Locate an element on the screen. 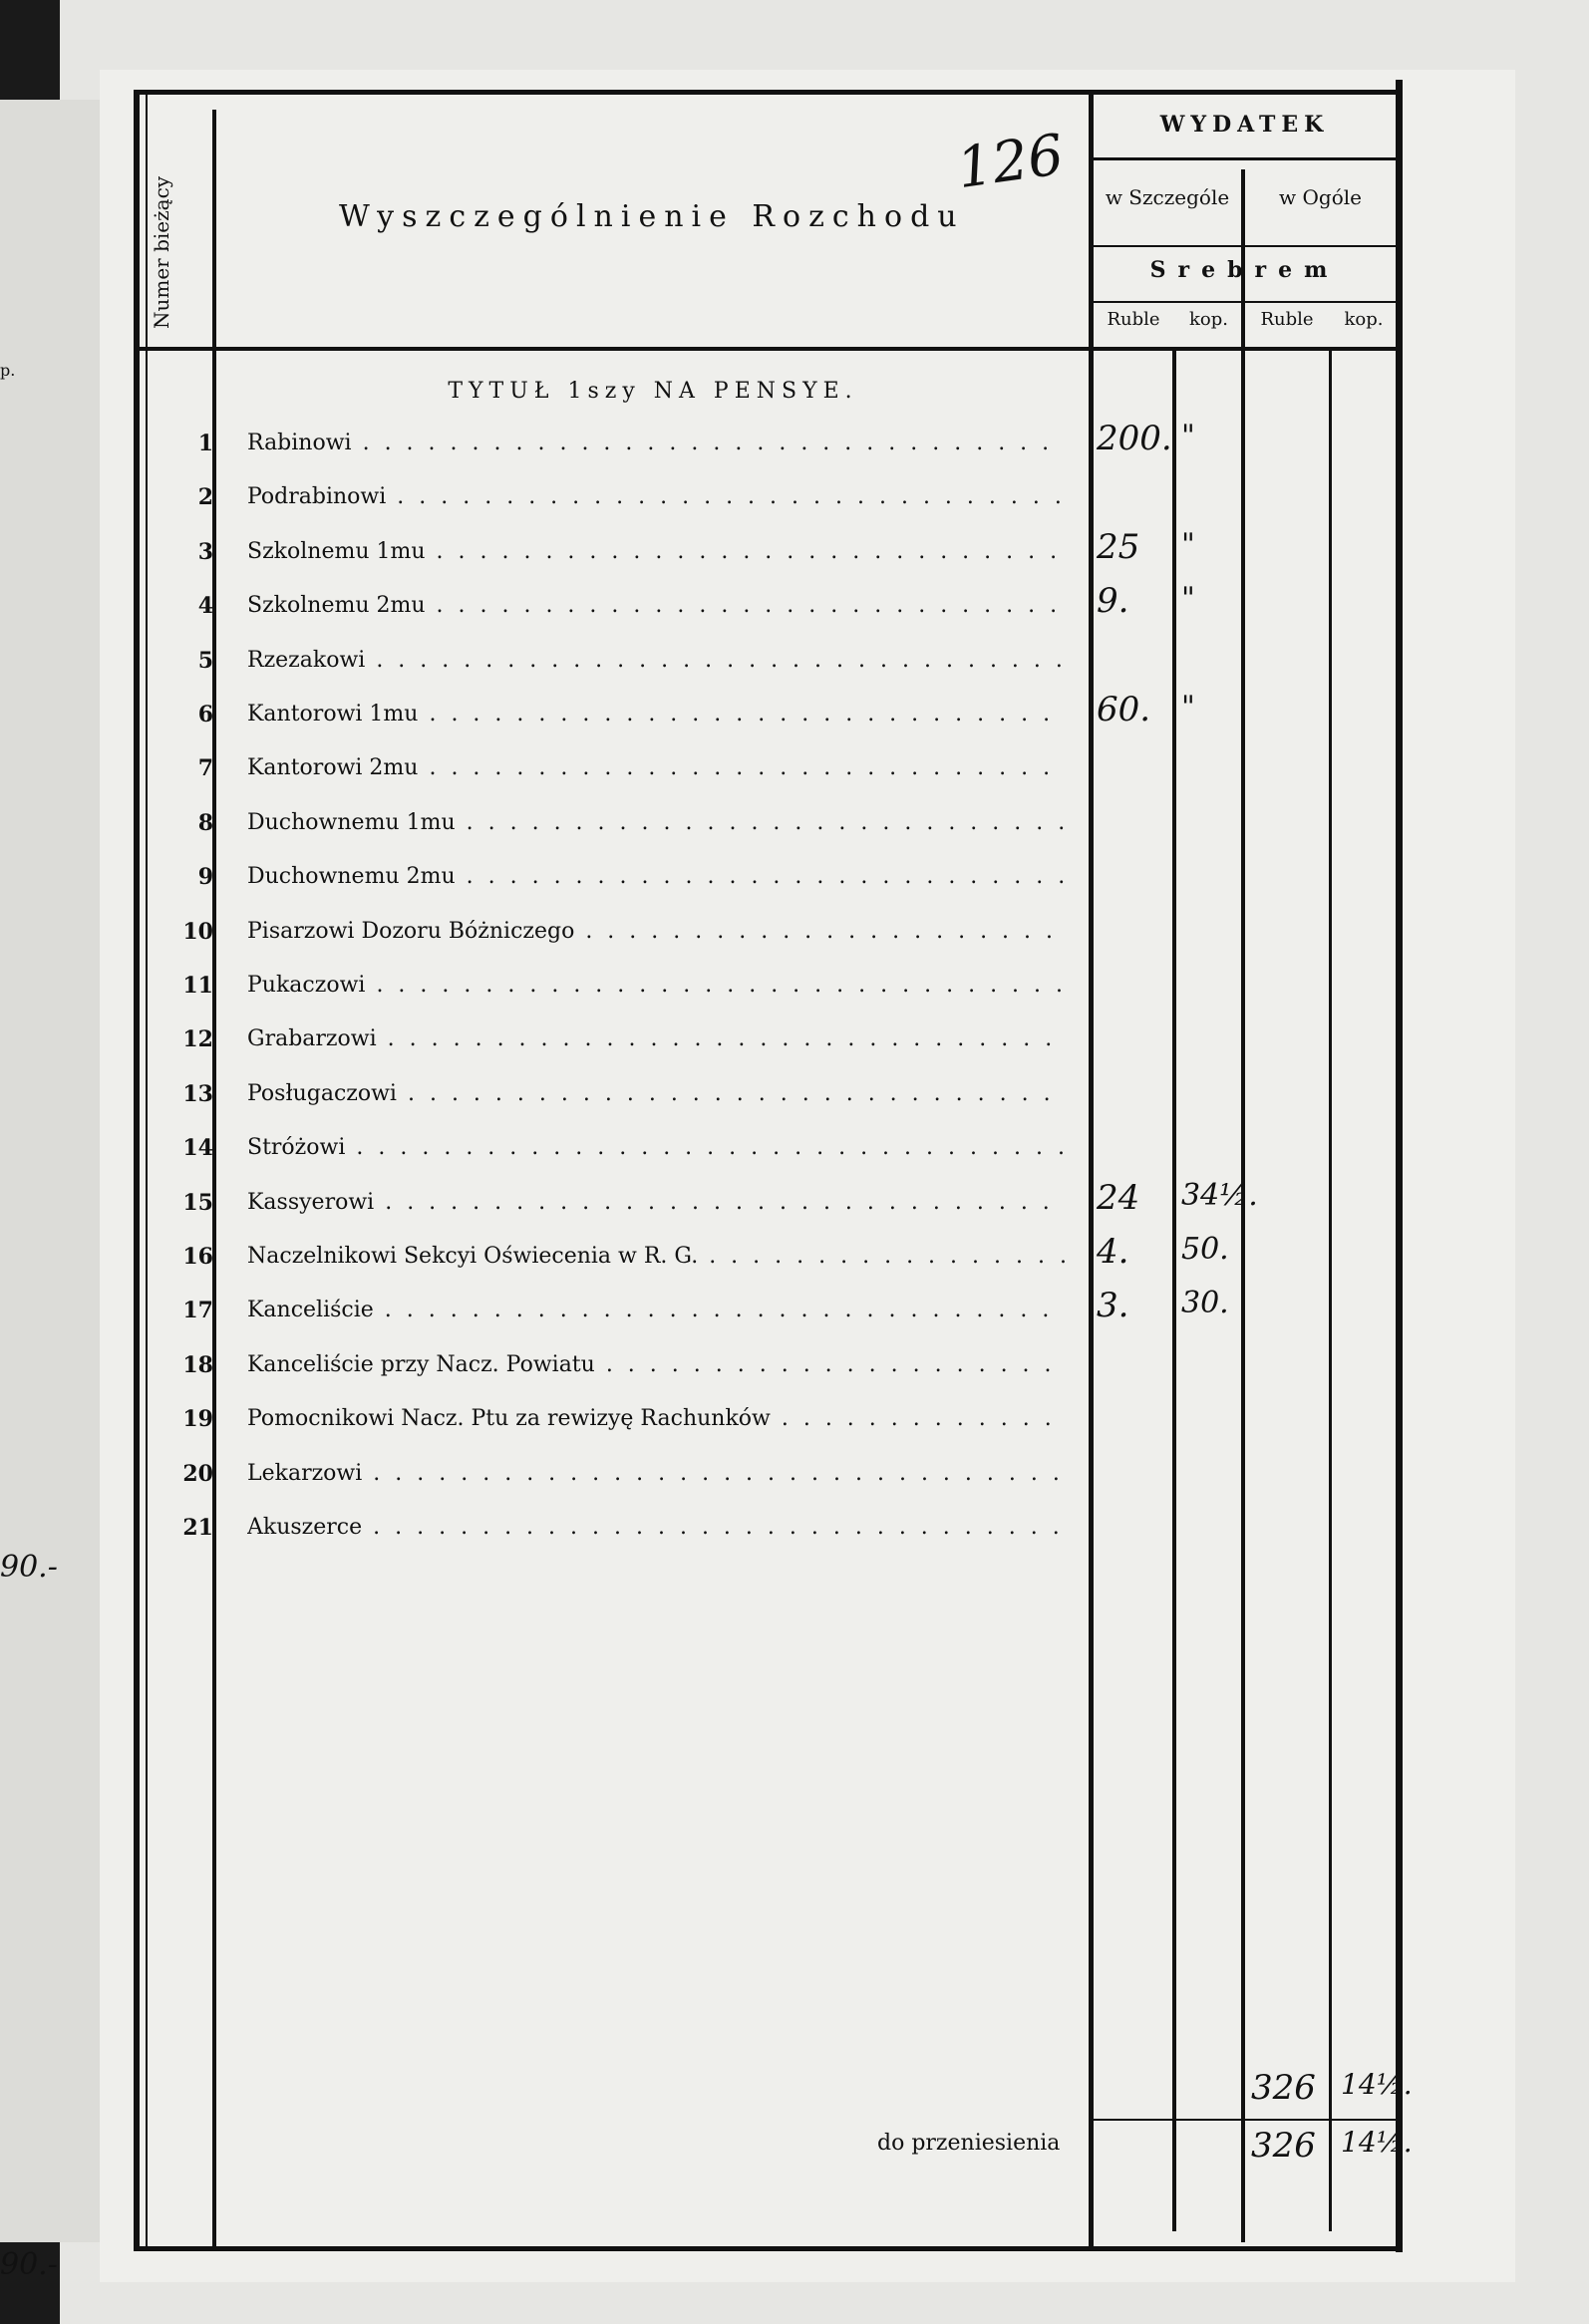 This screenshot has width=1589, height=2324. row-number: 13 is located at coordinates (197, 1093).